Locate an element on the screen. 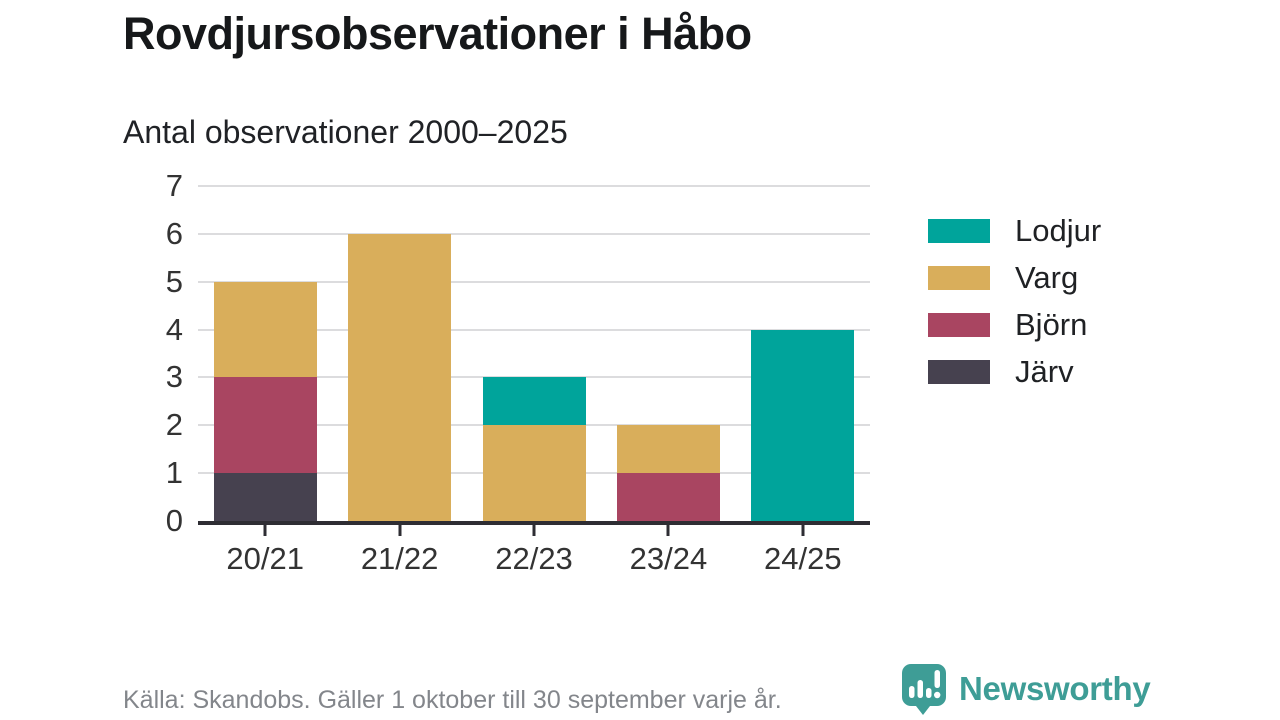  legend-swatch-varg is located at coordinates (959, 277).